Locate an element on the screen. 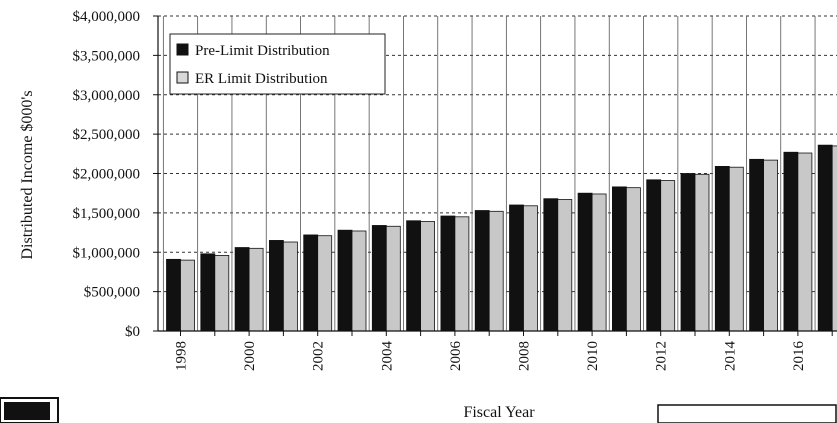  legend-swatch-pre-limit is located at coordinates (182, 49).